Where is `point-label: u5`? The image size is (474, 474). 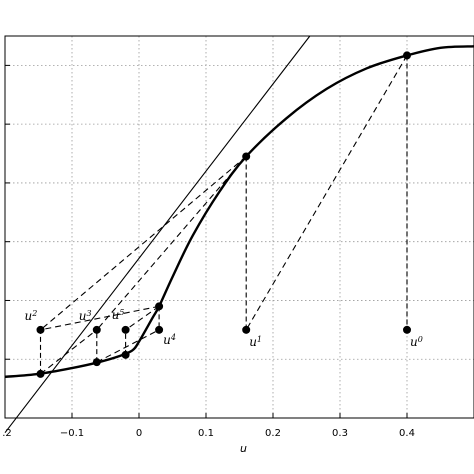
point-label: u5 is located at coordinates (118, 314).